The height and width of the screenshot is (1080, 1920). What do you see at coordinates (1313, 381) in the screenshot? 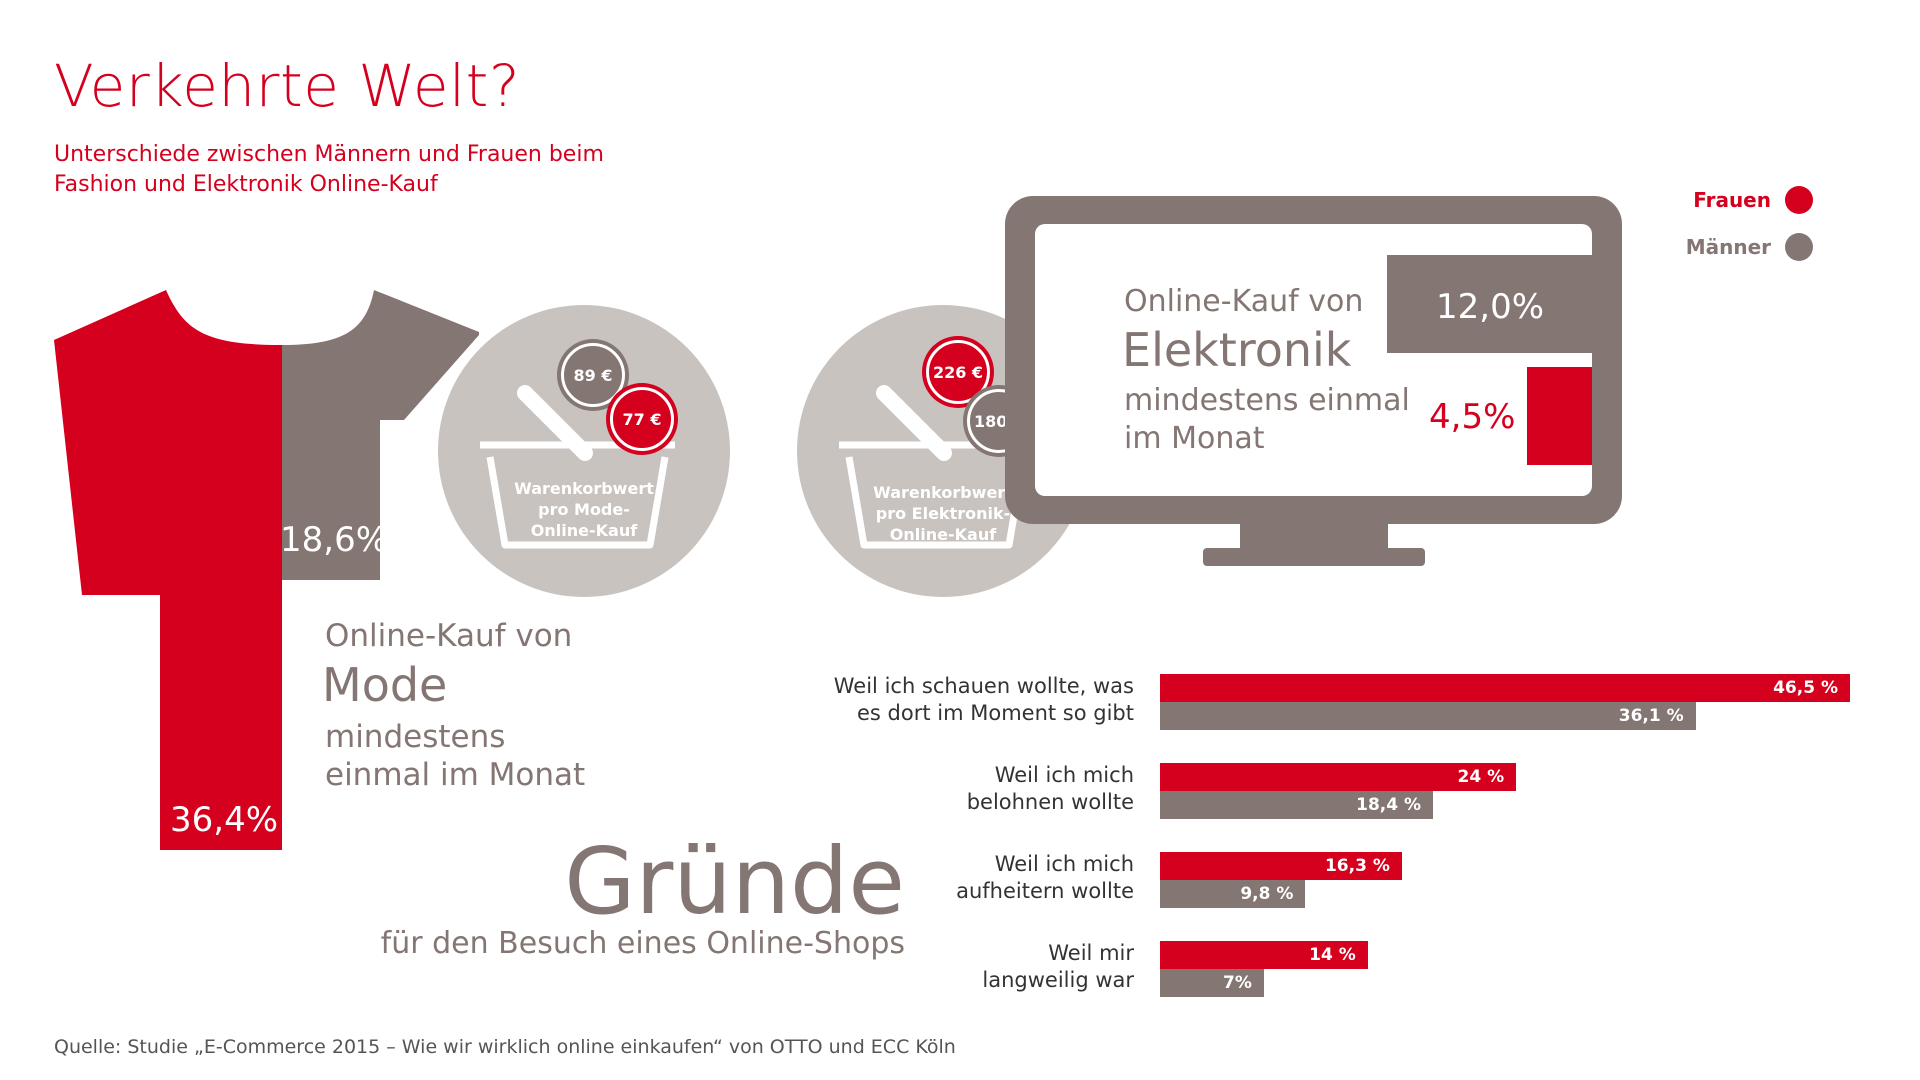
I see `monitor-chart` at bounding box center [1313, 381].